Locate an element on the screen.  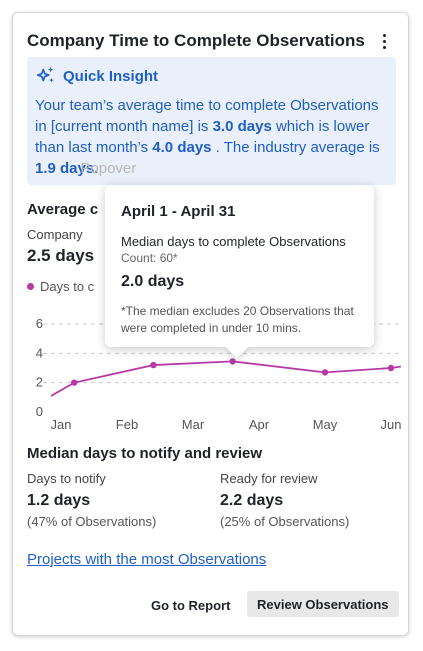
x-tick-label: May is located at coordinates (325, 424).